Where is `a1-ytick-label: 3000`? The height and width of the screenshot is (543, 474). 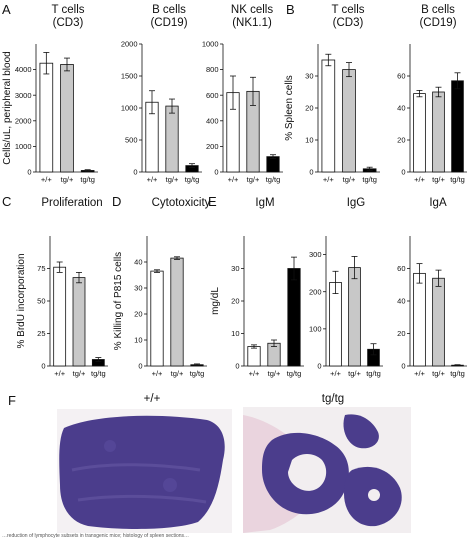
a1-ytick-label: 3000 is located at coordinates (23, 95).